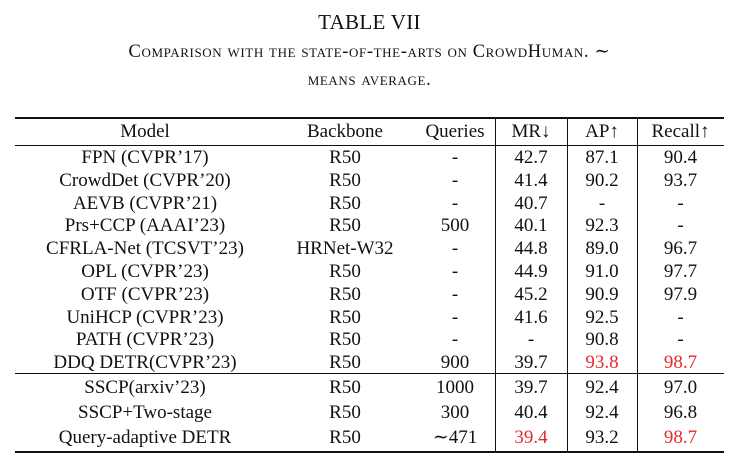  I want to click on cell-queries: 900, so click(455, 363).